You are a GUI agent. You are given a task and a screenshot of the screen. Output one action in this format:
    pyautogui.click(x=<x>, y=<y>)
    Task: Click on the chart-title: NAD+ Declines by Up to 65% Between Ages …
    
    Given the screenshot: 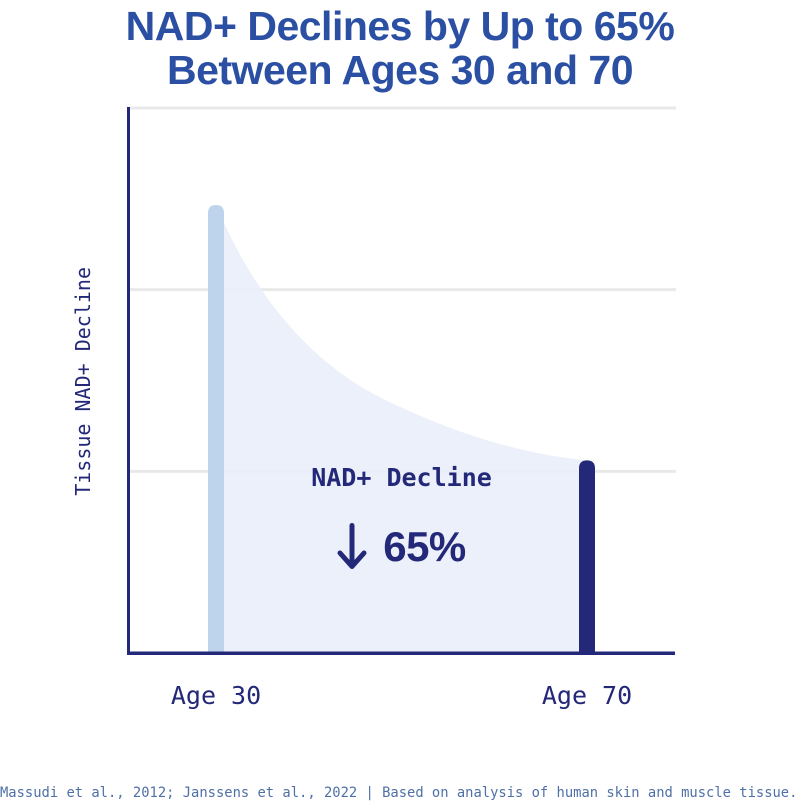 What is the action you would take?
    pyautogui.click(x=400, y=48)
    